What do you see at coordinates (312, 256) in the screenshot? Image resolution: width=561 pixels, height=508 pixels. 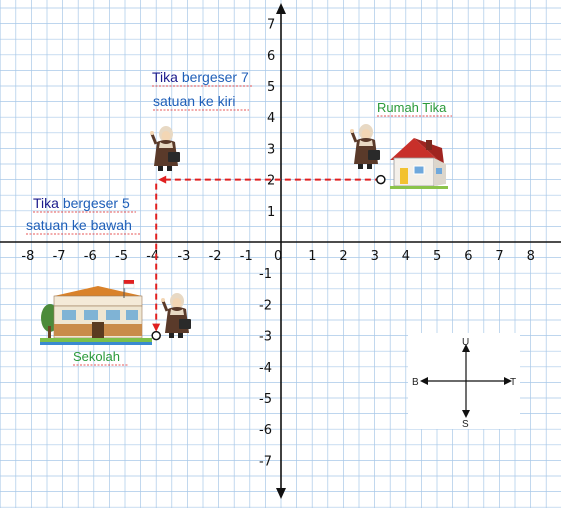 I see `x-tick-label: 1` at bounding box center [312, 256].